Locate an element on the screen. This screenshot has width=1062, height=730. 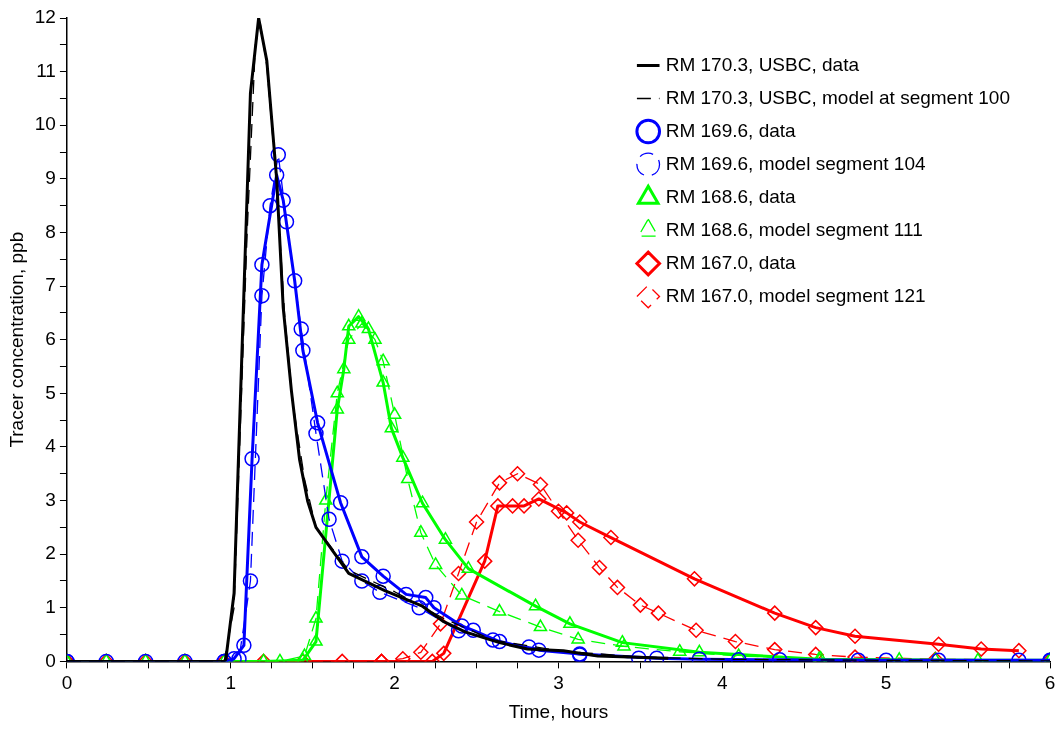
legend-label: RM 170.3, USBC, model at segment 100 is located at coordinates (838, 97).